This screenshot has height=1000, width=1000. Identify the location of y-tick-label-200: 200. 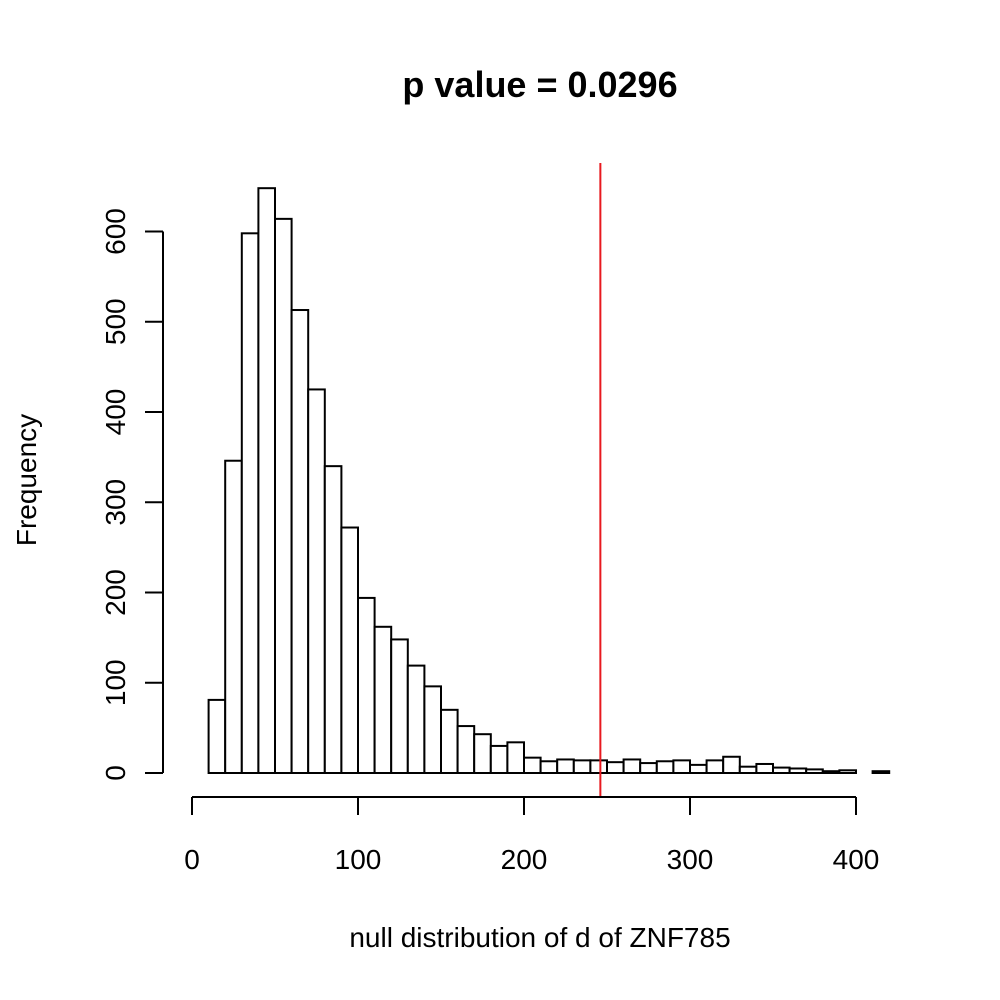
(115, 592).